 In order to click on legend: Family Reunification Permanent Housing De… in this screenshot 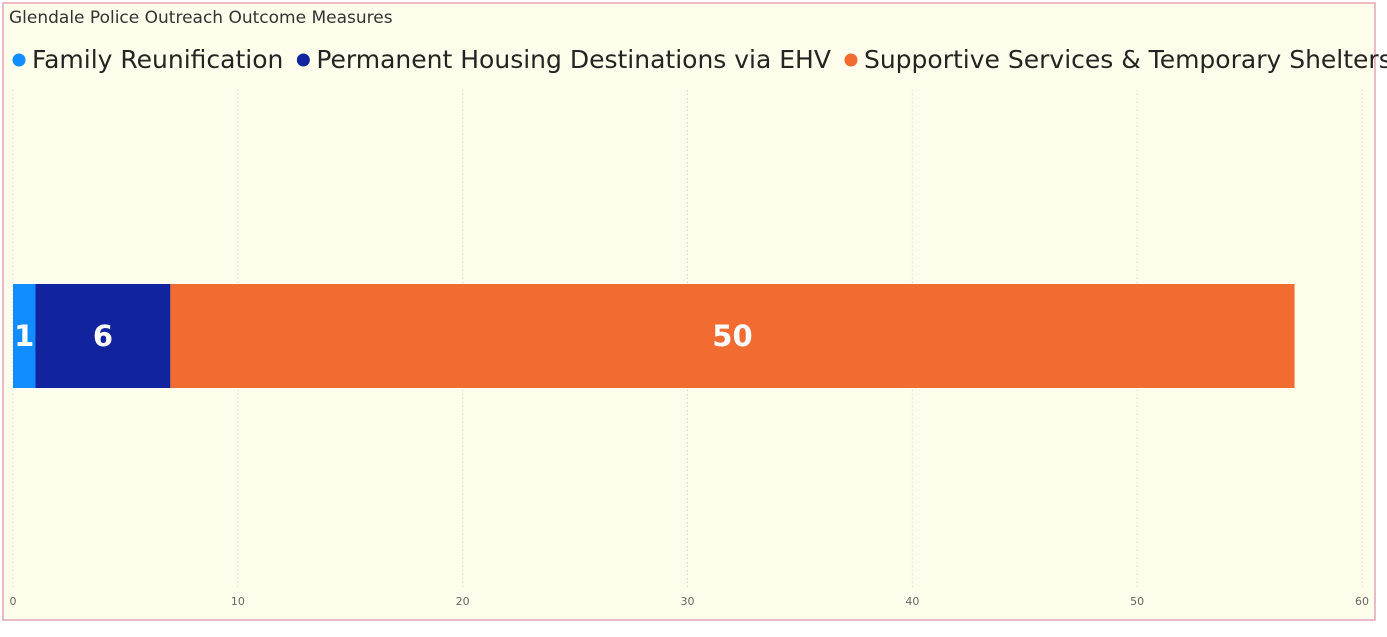, I will do `click(699, 59)`.